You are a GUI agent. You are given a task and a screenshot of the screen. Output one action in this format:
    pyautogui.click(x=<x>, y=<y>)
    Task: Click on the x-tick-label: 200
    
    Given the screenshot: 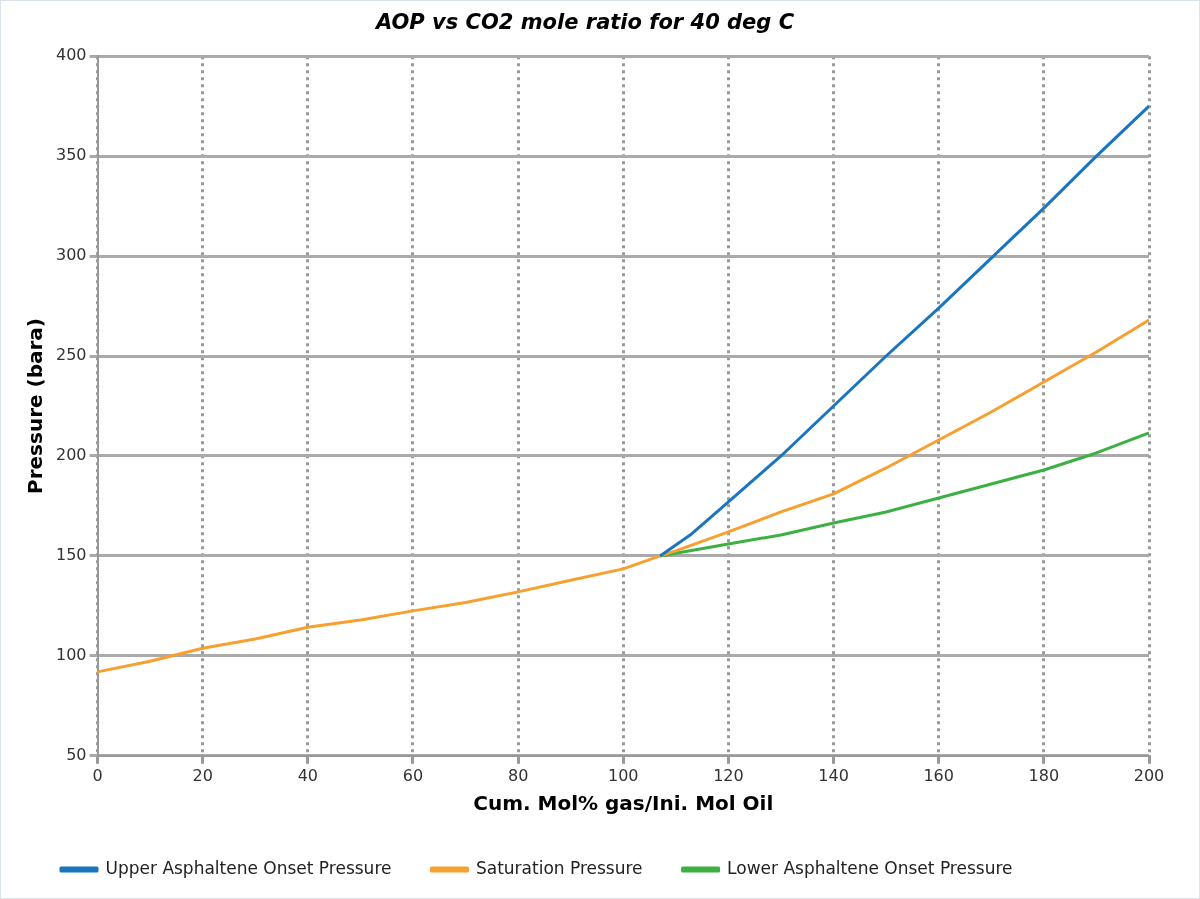 What is the action you would take?
    pyautogui.click(x=1149, y=775)
    